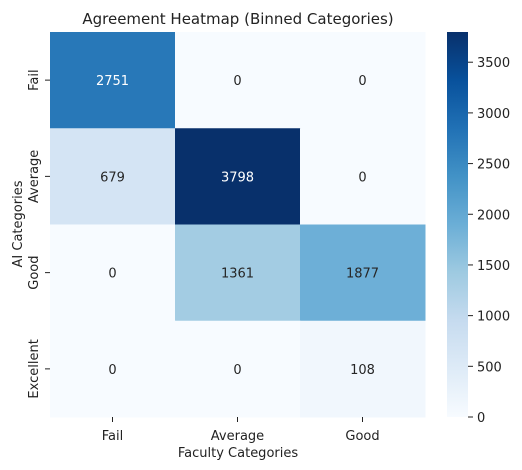 This screenshot has height=470, width=522. I want to click on y-tick-label: Excellent, so click(34, 368).